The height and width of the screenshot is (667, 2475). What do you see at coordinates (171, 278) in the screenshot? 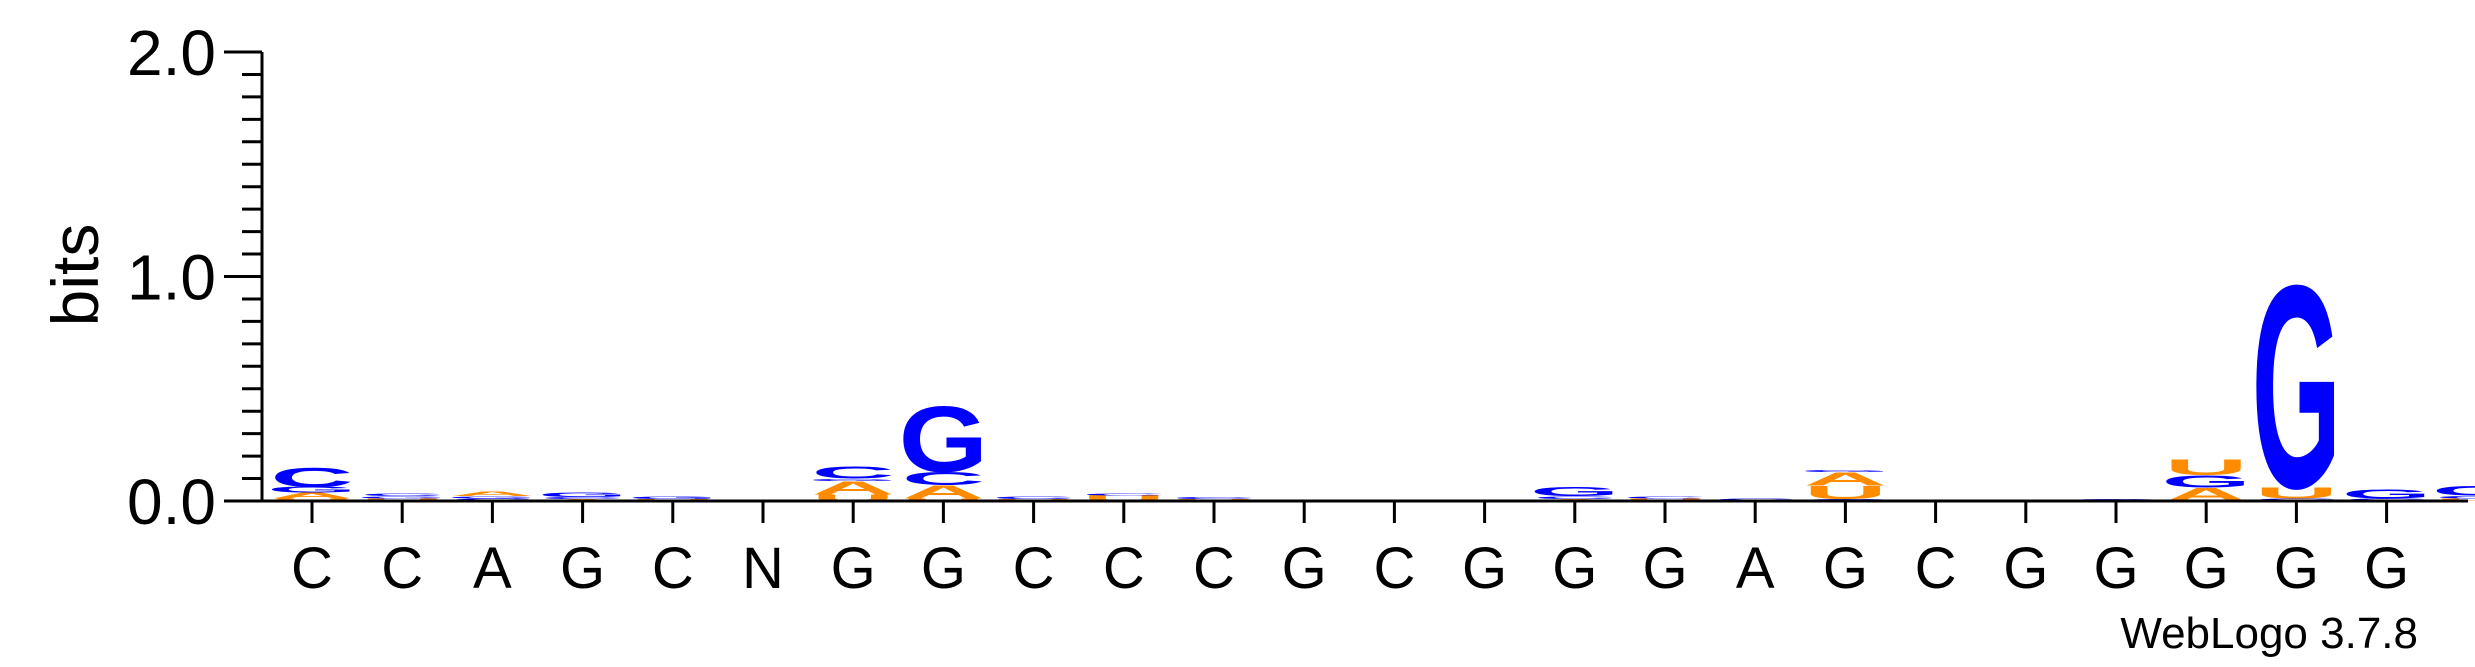
I see `y-tick-label: 1.0` at bounding box center [171, 278].